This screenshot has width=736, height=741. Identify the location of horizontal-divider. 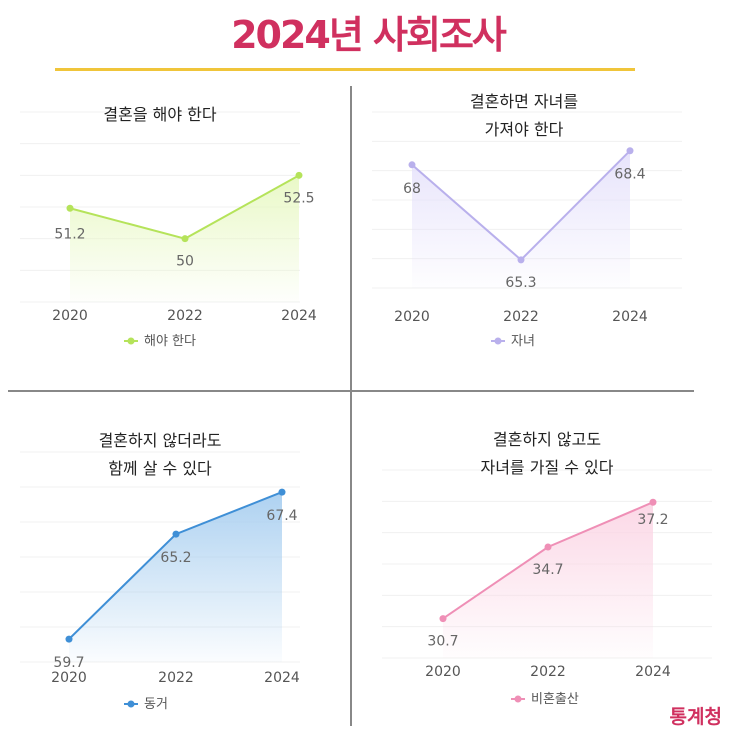
(351, 391).